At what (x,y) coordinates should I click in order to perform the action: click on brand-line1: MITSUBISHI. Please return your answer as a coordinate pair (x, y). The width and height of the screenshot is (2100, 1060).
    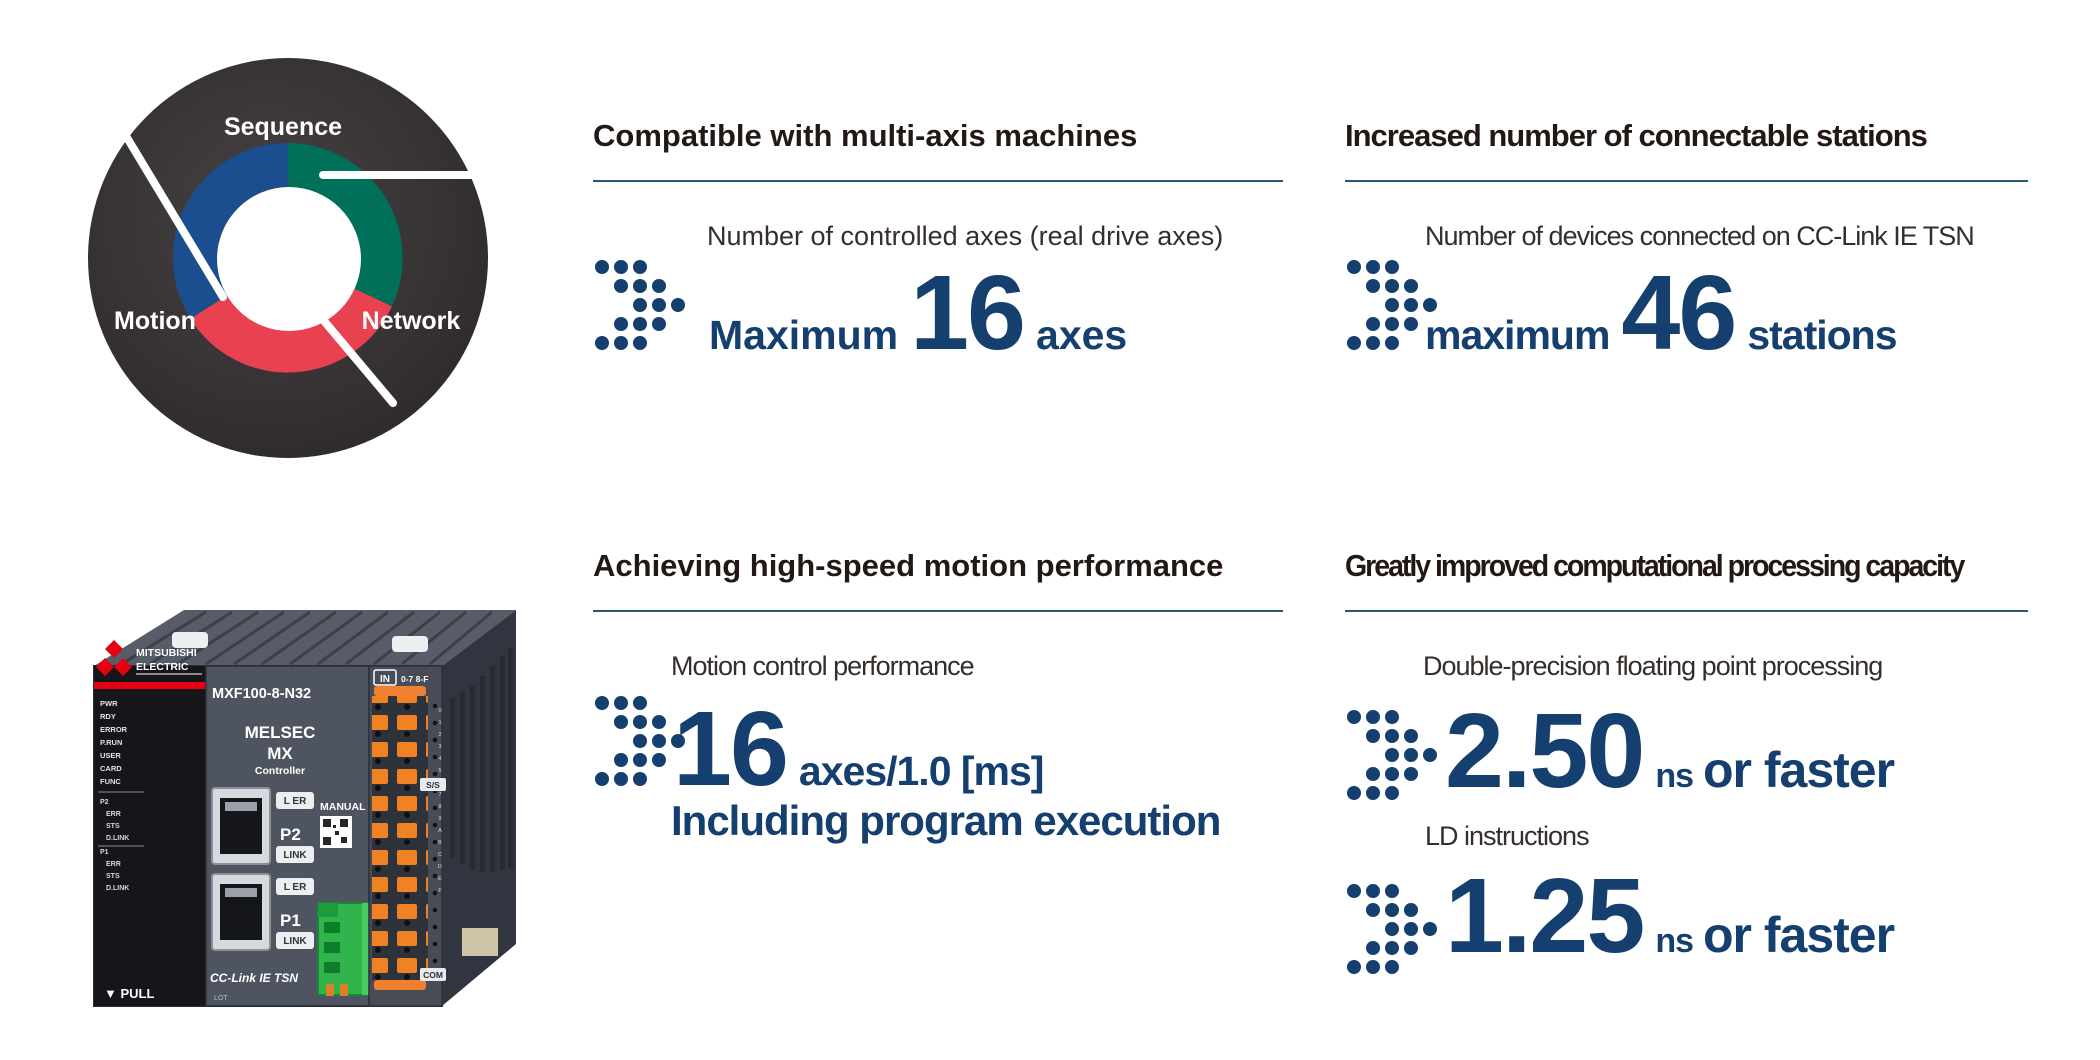
    Looking at the image, I should click on (166, 653).